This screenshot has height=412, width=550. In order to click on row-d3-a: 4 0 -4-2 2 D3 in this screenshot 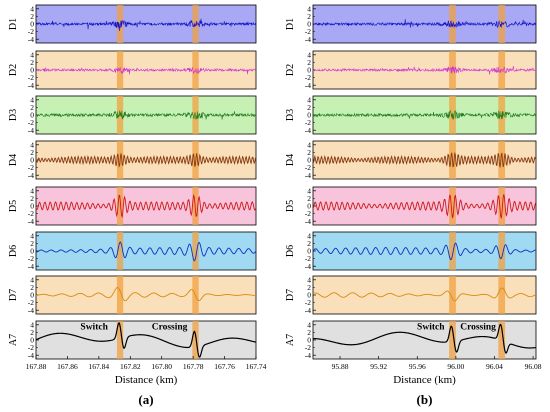, I will do `click(132, 115)`.